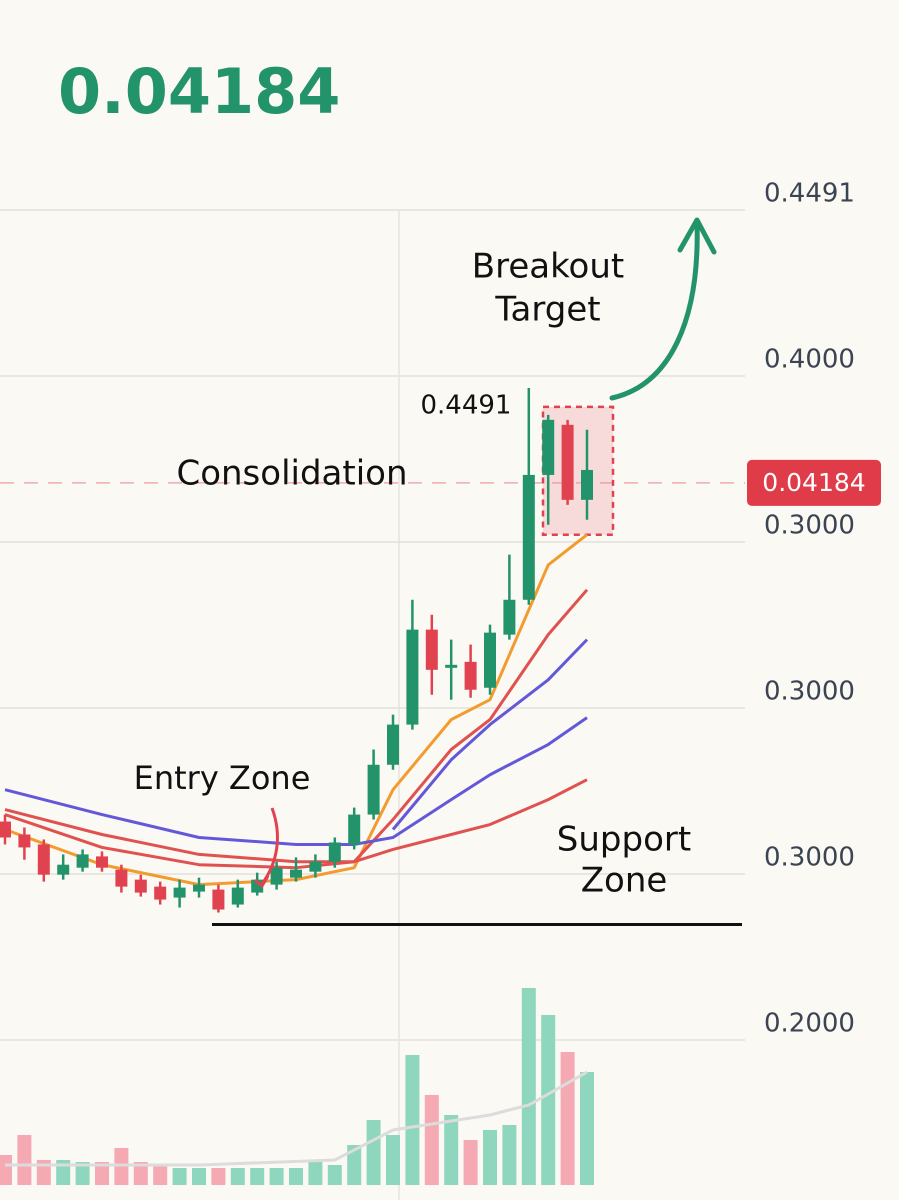 The width and height of the screenshot is (899, 1200). What do you see at coordinates (466, 406) in the screenshot?
I see `high-label: 0.4491` at bounding box center [466, 406].